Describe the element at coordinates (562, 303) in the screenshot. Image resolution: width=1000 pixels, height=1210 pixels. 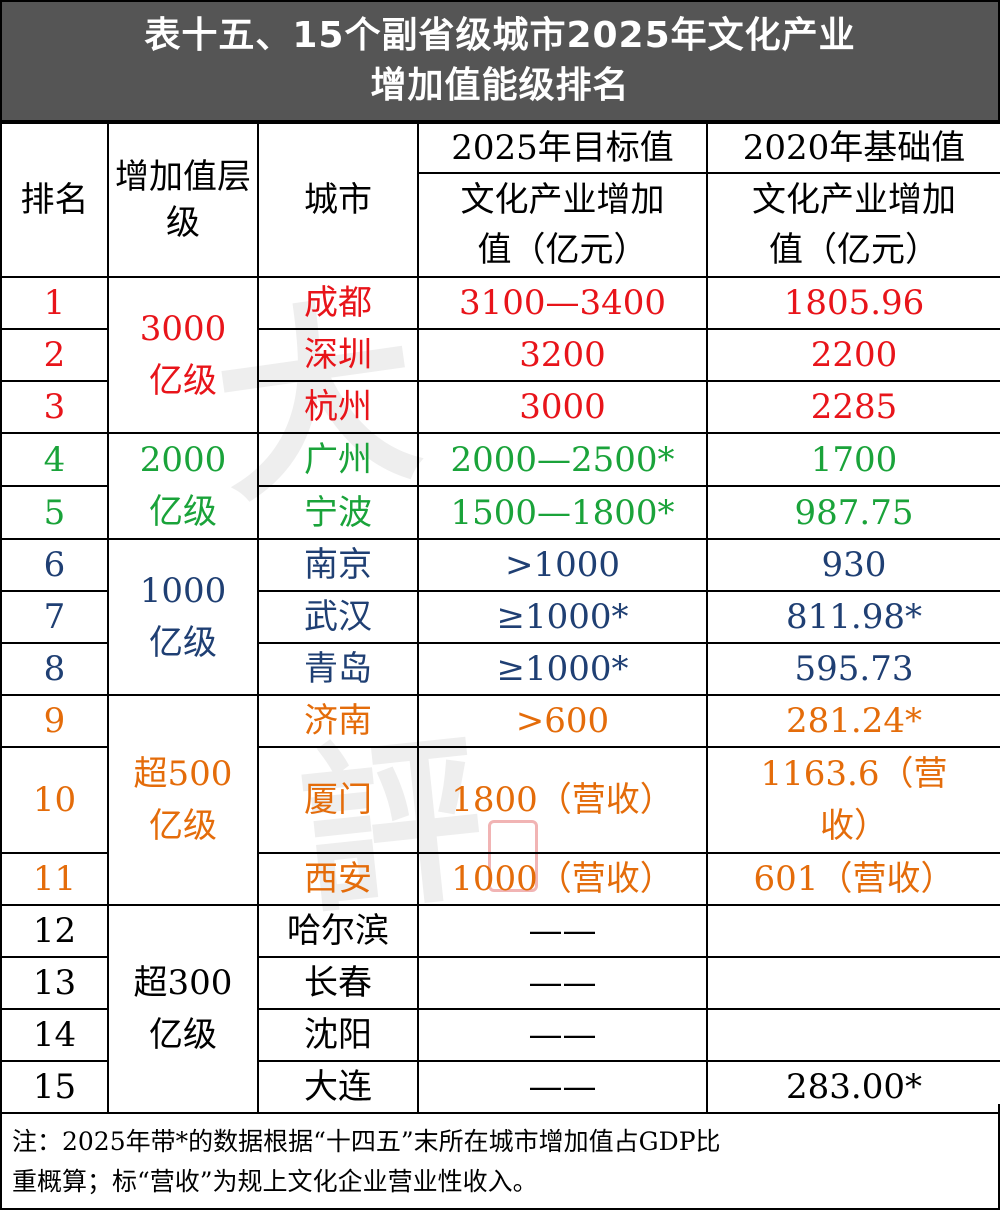
I see `target-cell: 3100—3400` at that location.